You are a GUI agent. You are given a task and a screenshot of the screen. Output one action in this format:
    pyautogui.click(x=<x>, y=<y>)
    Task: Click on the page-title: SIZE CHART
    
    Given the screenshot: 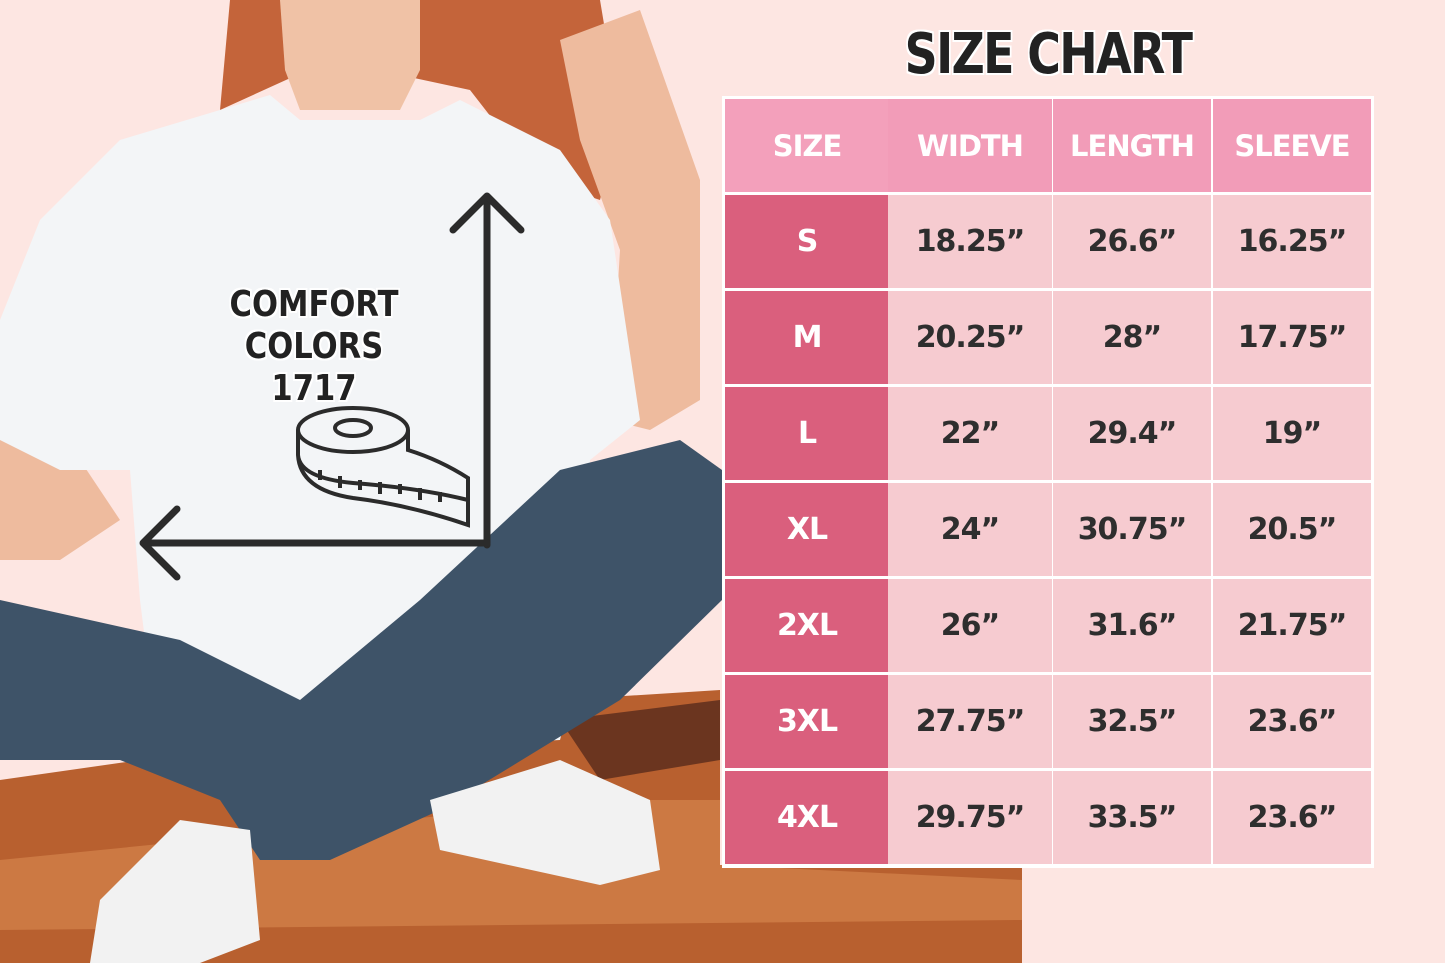 What is the action you would take?
    pyautogui.click(x=1048, y=54)
    